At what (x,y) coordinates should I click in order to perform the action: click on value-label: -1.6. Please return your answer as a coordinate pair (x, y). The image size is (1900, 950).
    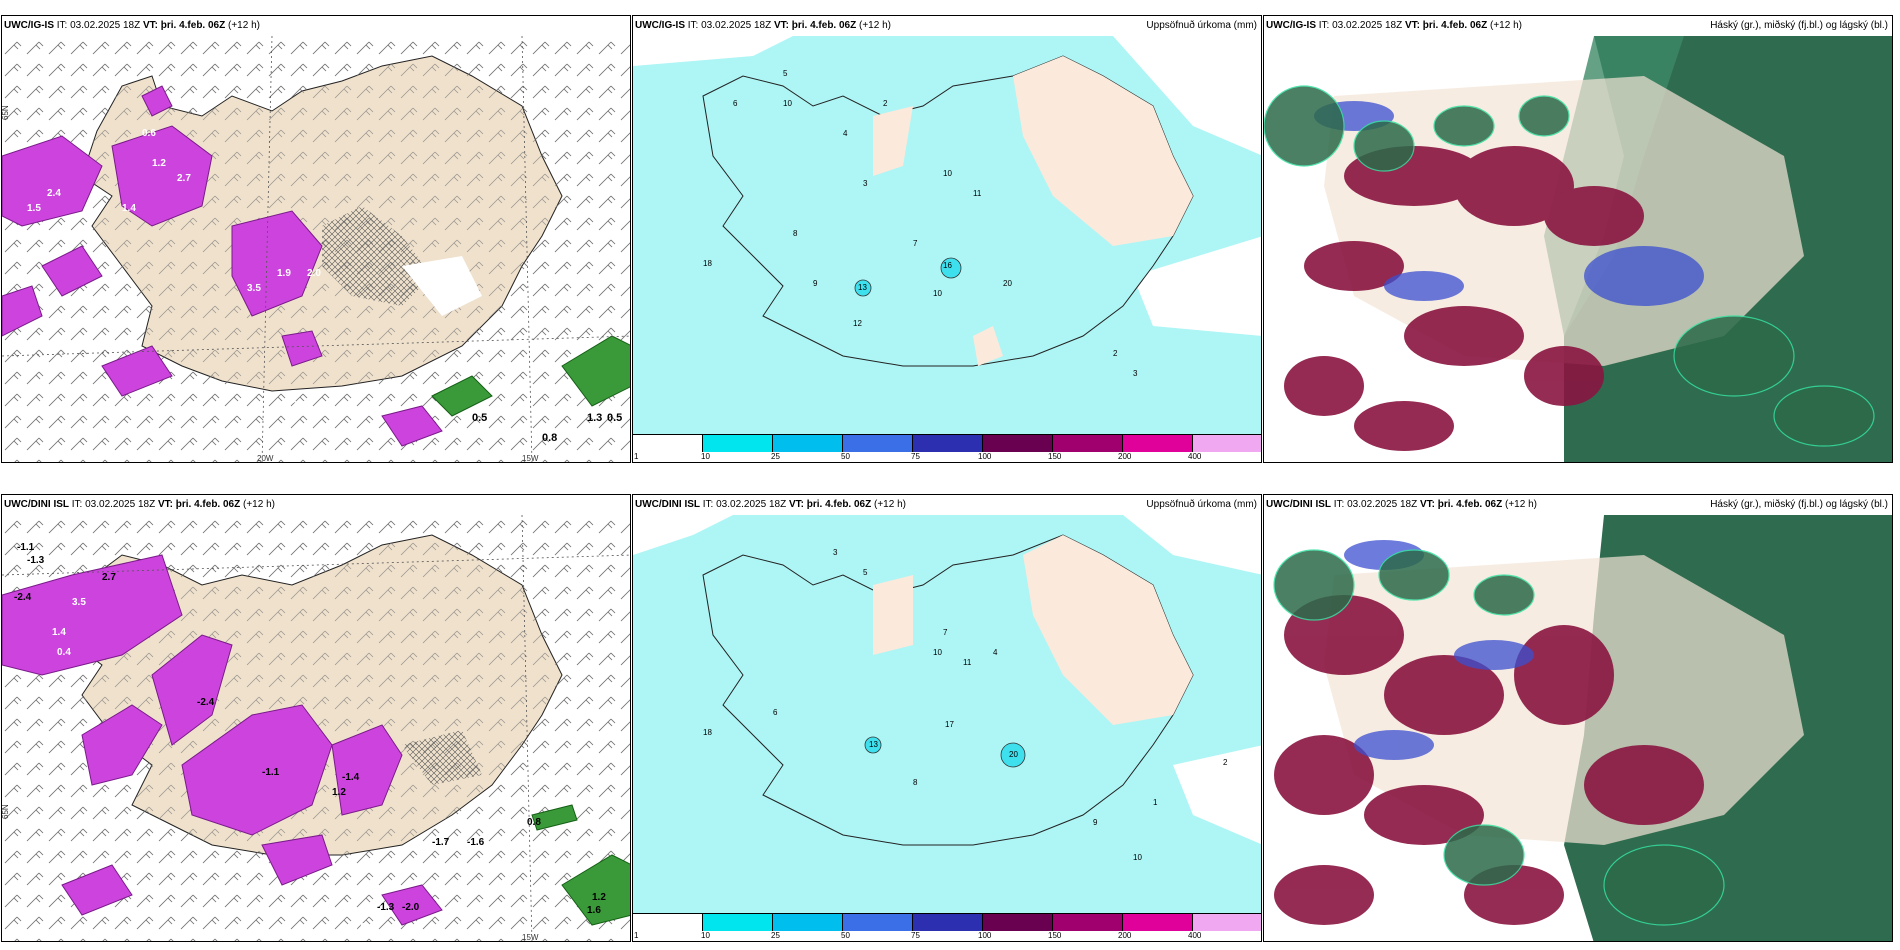
    Looking at the image, I should click on (476, 842).